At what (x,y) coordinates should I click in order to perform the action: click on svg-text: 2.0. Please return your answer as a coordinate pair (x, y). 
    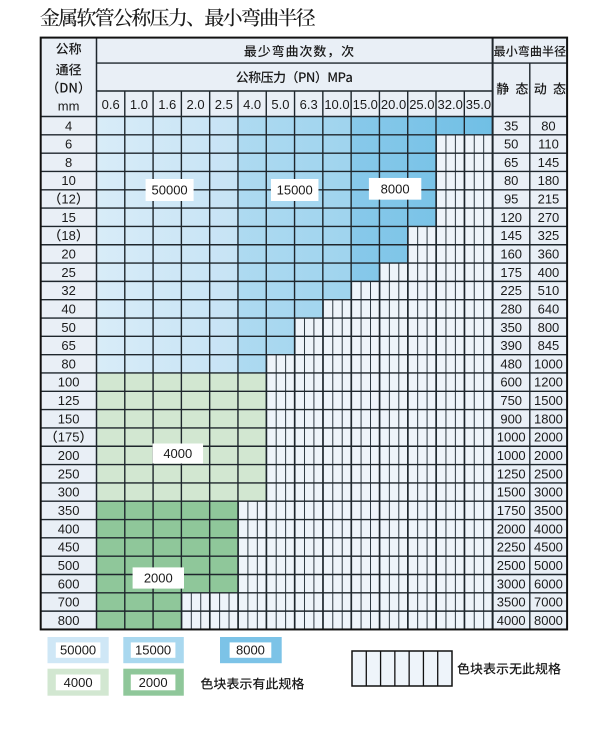
    Looking at the image, I should click on (195, 104).